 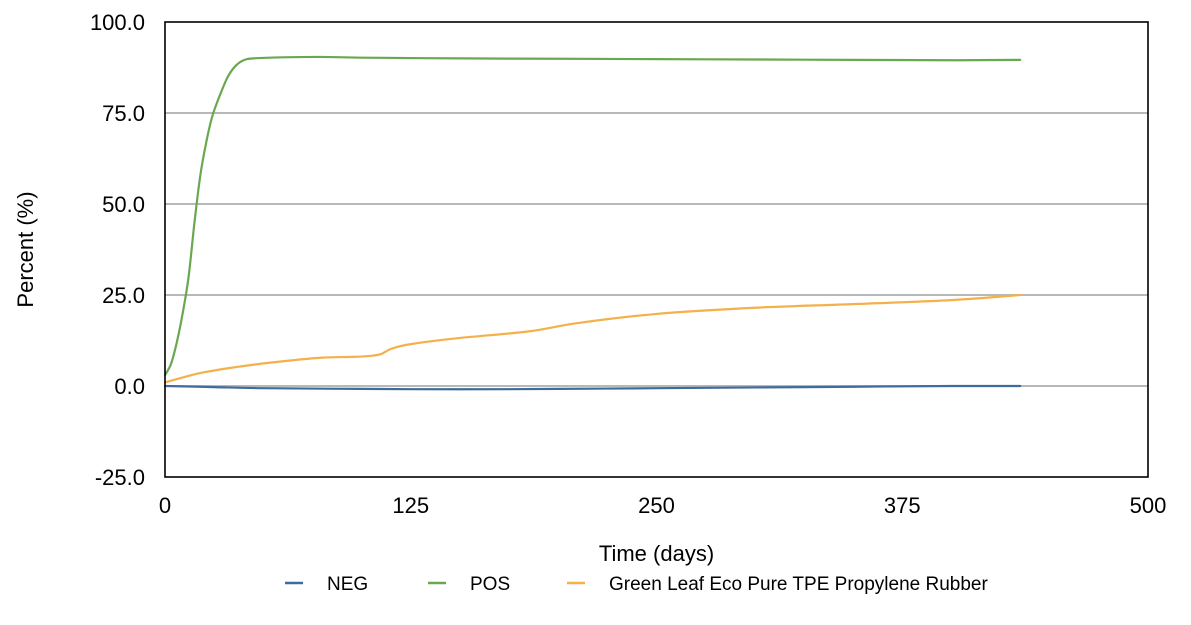 I want to click on y-tick-label: 75.0, so click(x=123, y=113).